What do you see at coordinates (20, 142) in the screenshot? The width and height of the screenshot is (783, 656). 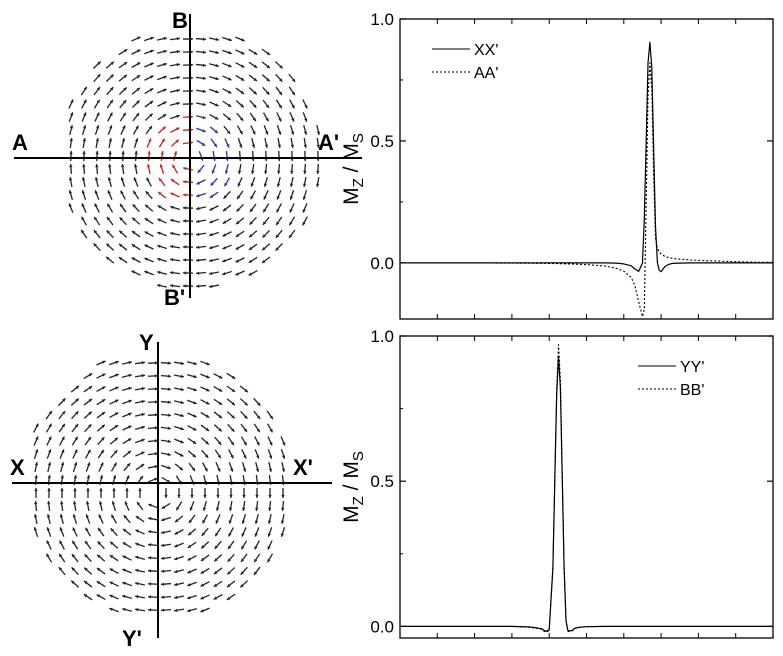 I see `axis-label-left-top: A` at bounding box center [20, 142].